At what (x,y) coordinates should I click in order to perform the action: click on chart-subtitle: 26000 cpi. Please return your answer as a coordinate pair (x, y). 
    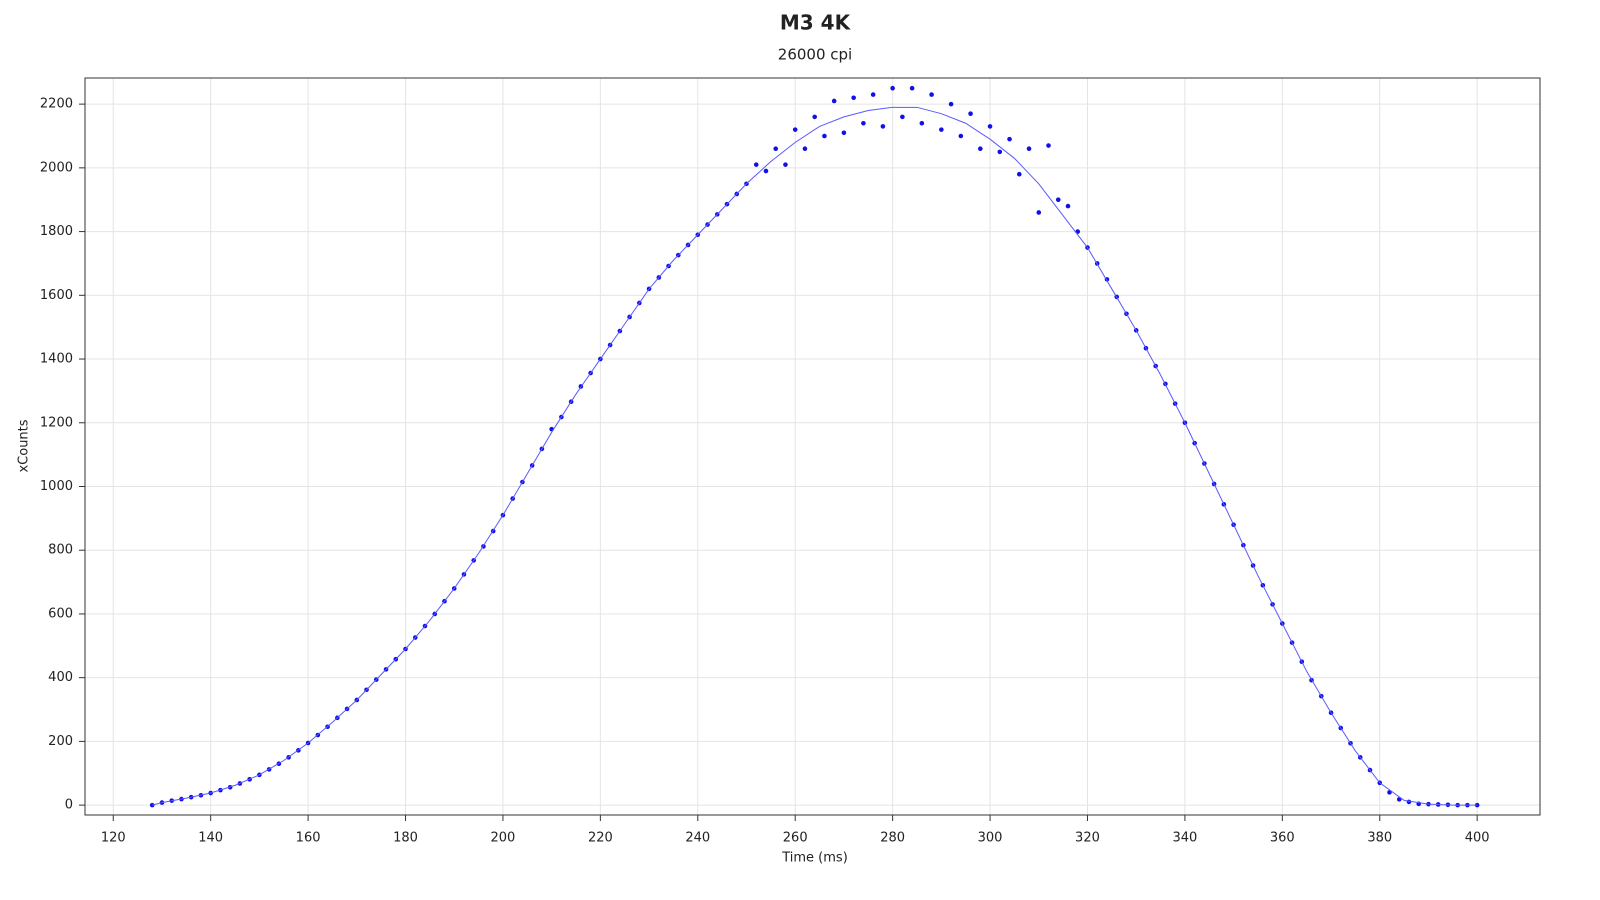
    Looking at the image, I should click on (815, 55).